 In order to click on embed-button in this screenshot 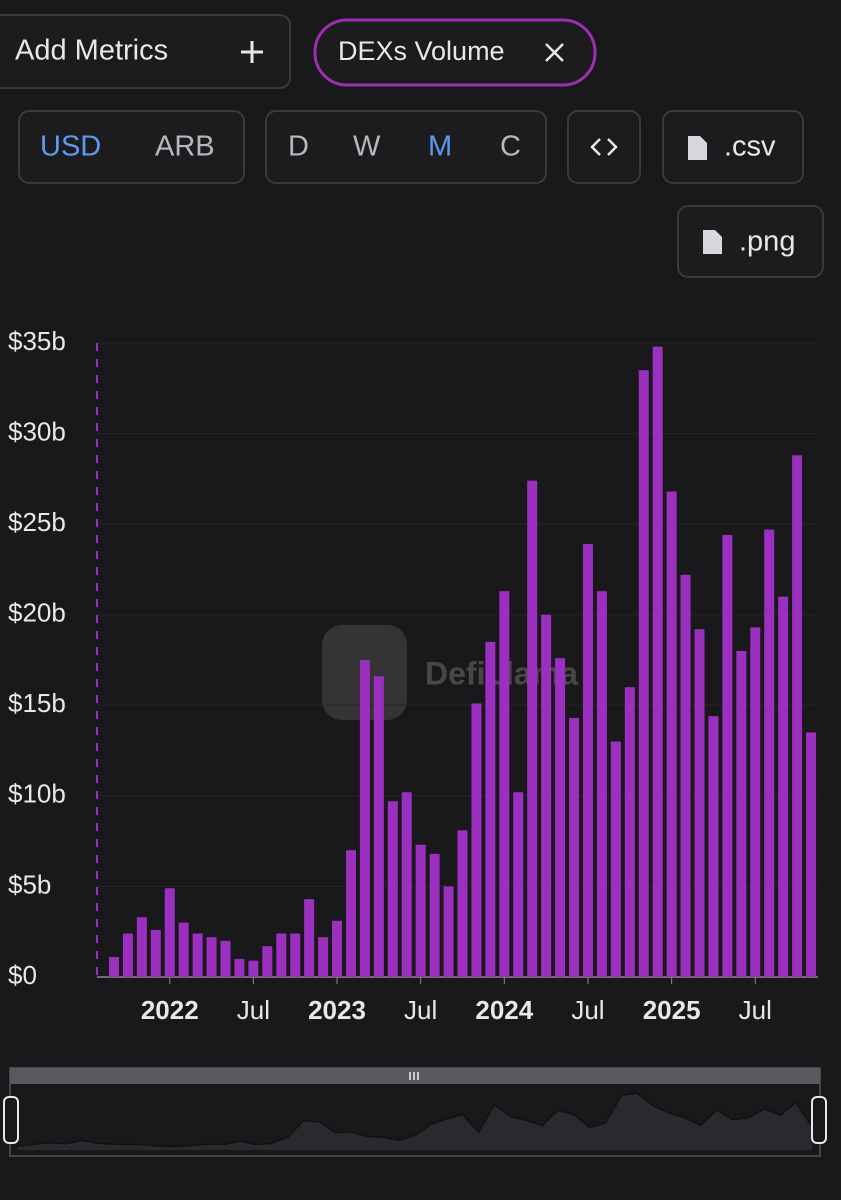, I will do `click(604, 147)`.